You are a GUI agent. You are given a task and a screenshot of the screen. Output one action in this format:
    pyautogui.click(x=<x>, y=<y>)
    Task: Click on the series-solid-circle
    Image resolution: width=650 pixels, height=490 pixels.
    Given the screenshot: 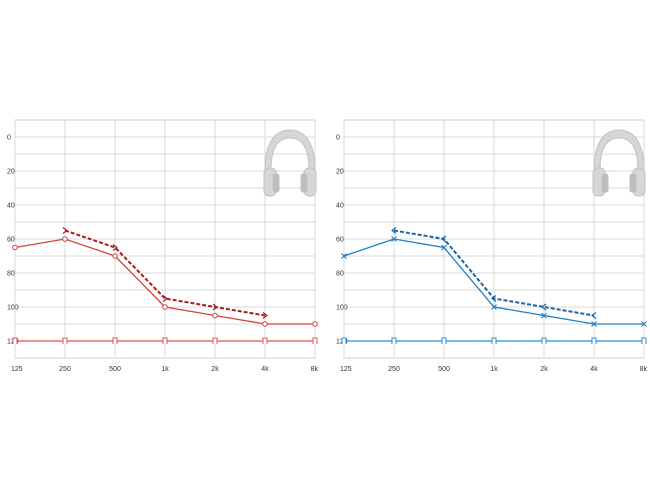 What is the action you would take?
    pyautogui.click(x=165, y=281)
    